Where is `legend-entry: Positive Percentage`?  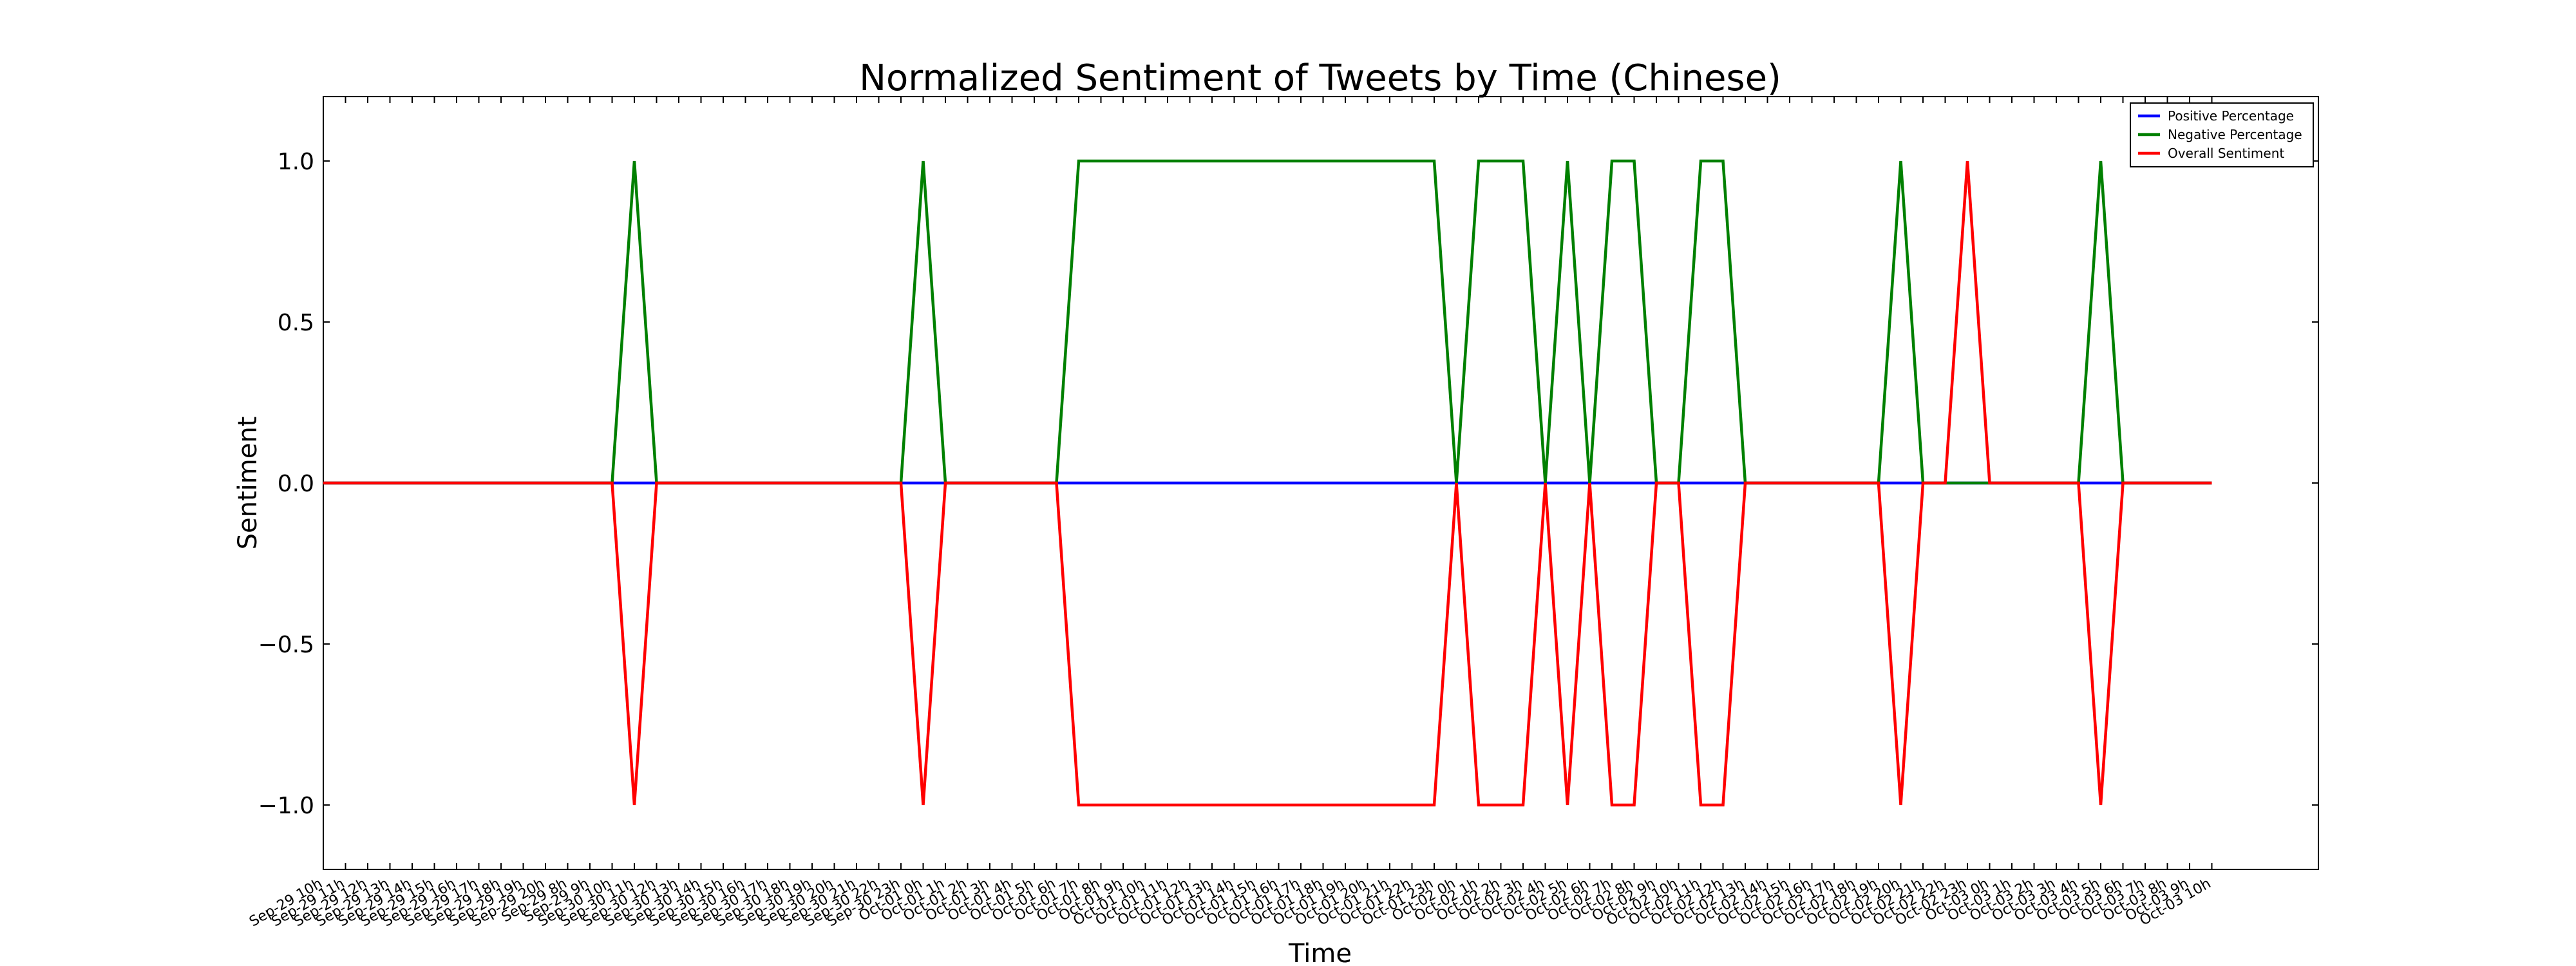 legend-entry: Positive Percentage is located at coordinates (2231, 116).